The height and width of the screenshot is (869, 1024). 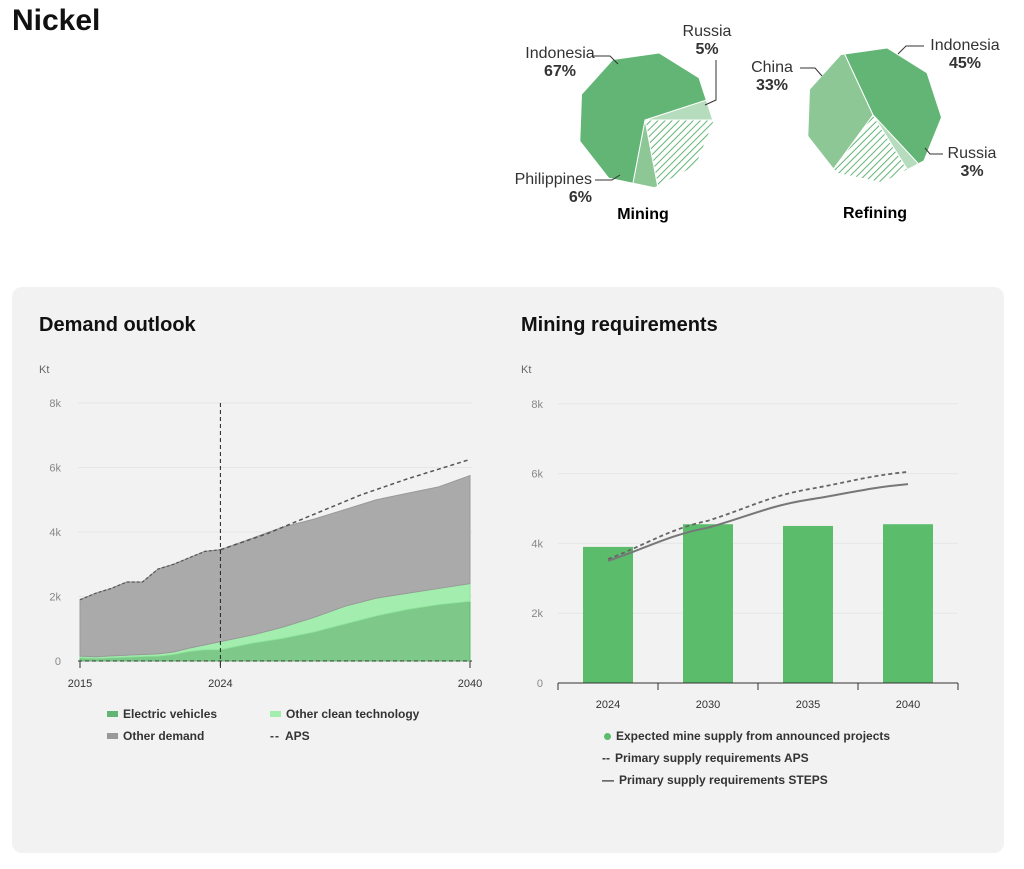 I want to click on page-title: Nickel, so click(x=56, y=20).